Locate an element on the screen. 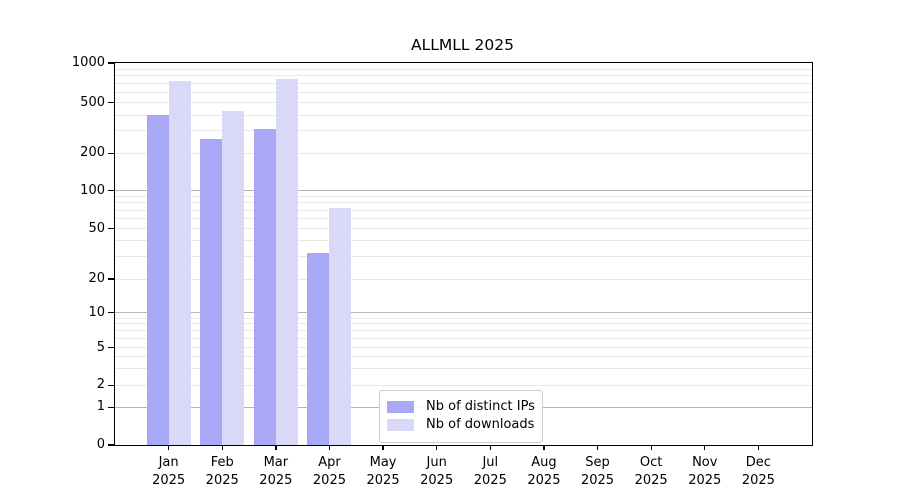  bar-nb-of-distinct-ips-feb is located at coordinates (211, 292).